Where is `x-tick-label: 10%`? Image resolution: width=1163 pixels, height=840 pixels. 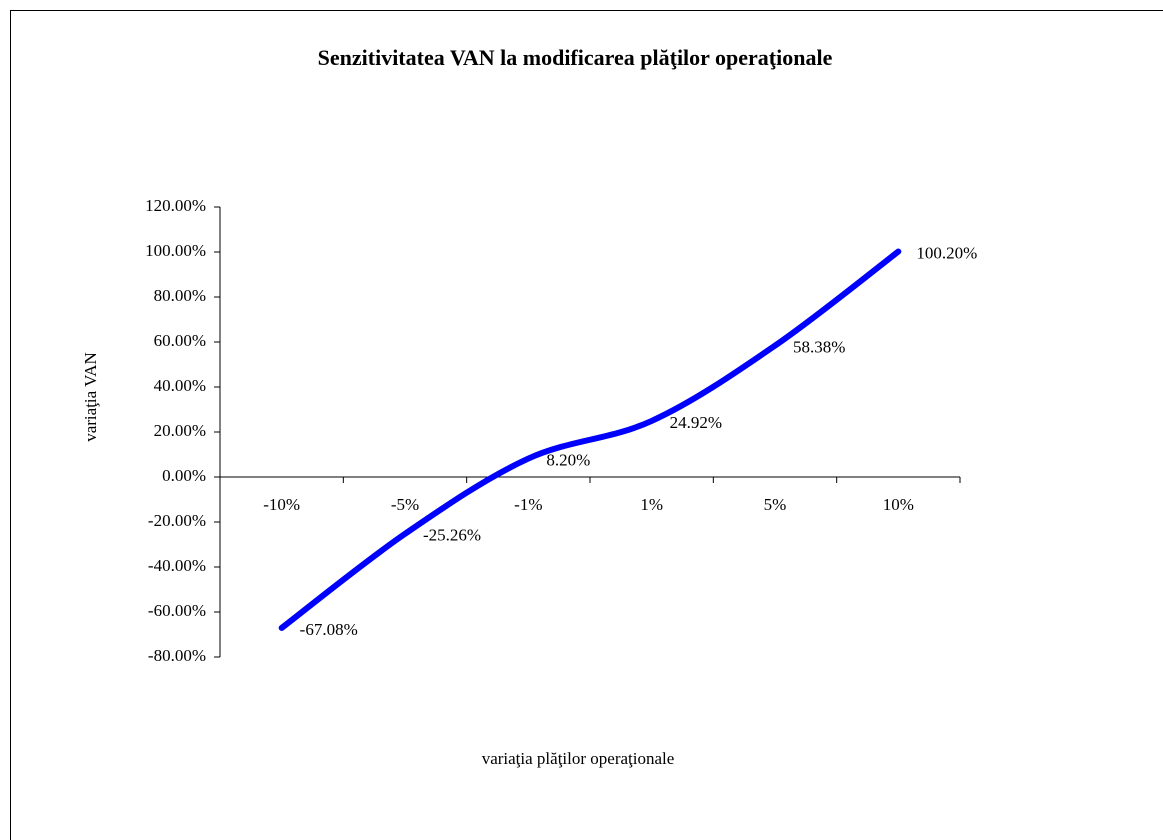 x-tick-label: 10% is located at coordinates (898, 504).